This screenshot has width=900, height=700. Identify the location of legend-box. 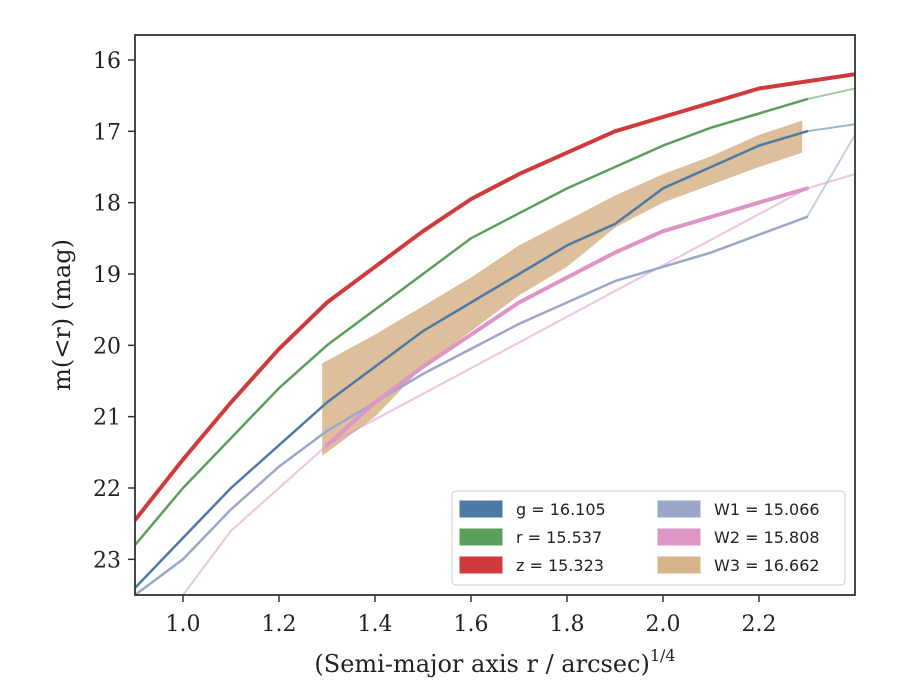
(648, 538).